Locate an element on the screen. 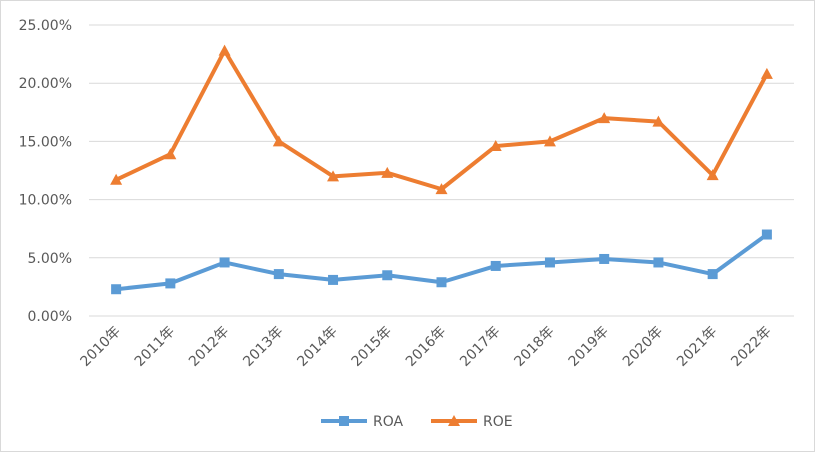 This screenshot has width=815, height=455. x-tick-label: 2021年 is located at coordinates (697, 347).